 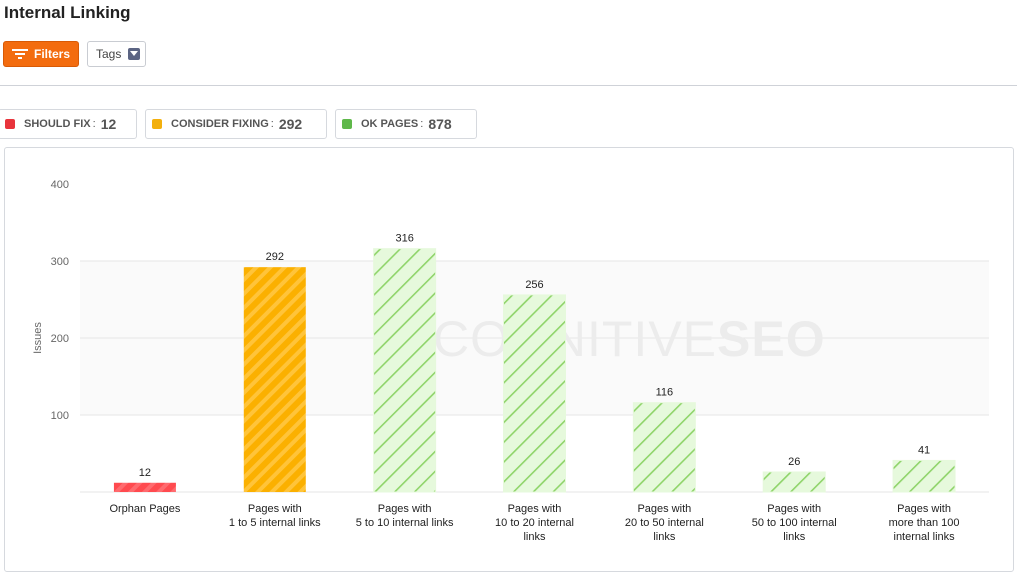 What do you see at coordinates (794, 462) in the screenshot?
I see `data-label: 26` at bounding box center [794, 462].